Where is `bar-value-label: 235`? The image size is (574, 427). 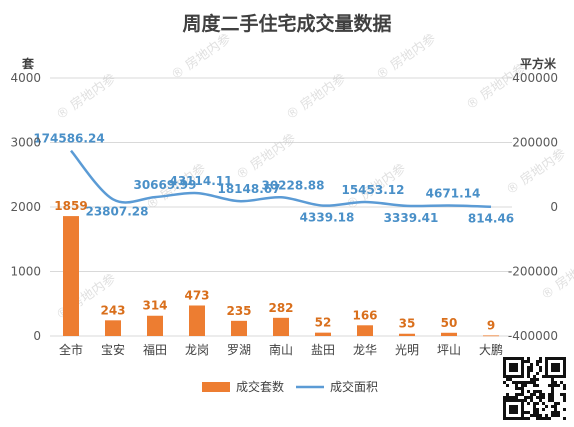 bar-value-label: 235 is located at coordinates (238, 311).